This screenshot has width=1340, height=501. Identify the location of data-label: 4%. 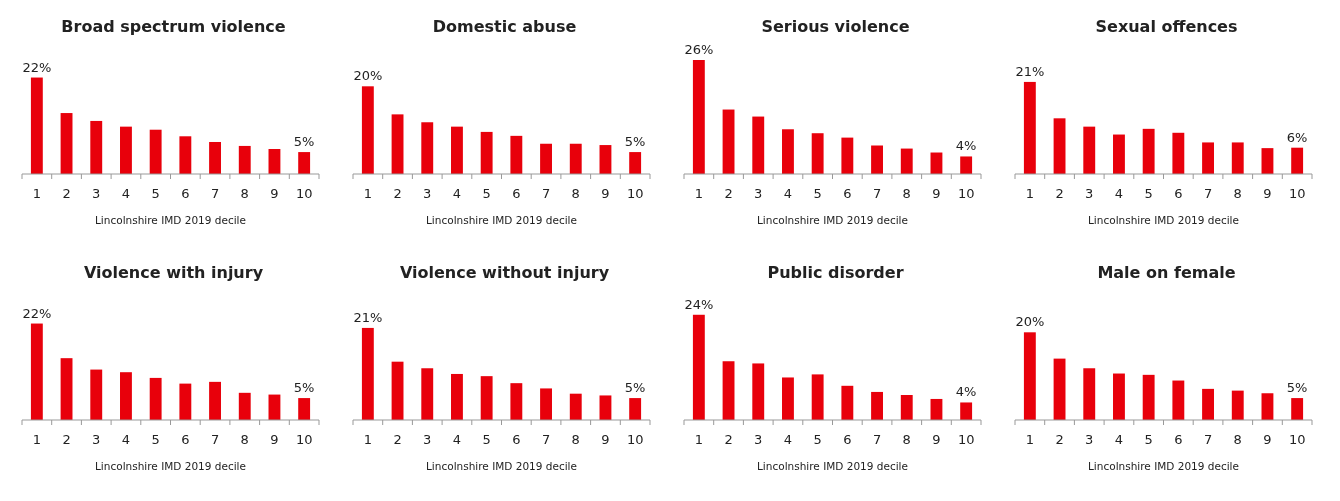
(966, 146).